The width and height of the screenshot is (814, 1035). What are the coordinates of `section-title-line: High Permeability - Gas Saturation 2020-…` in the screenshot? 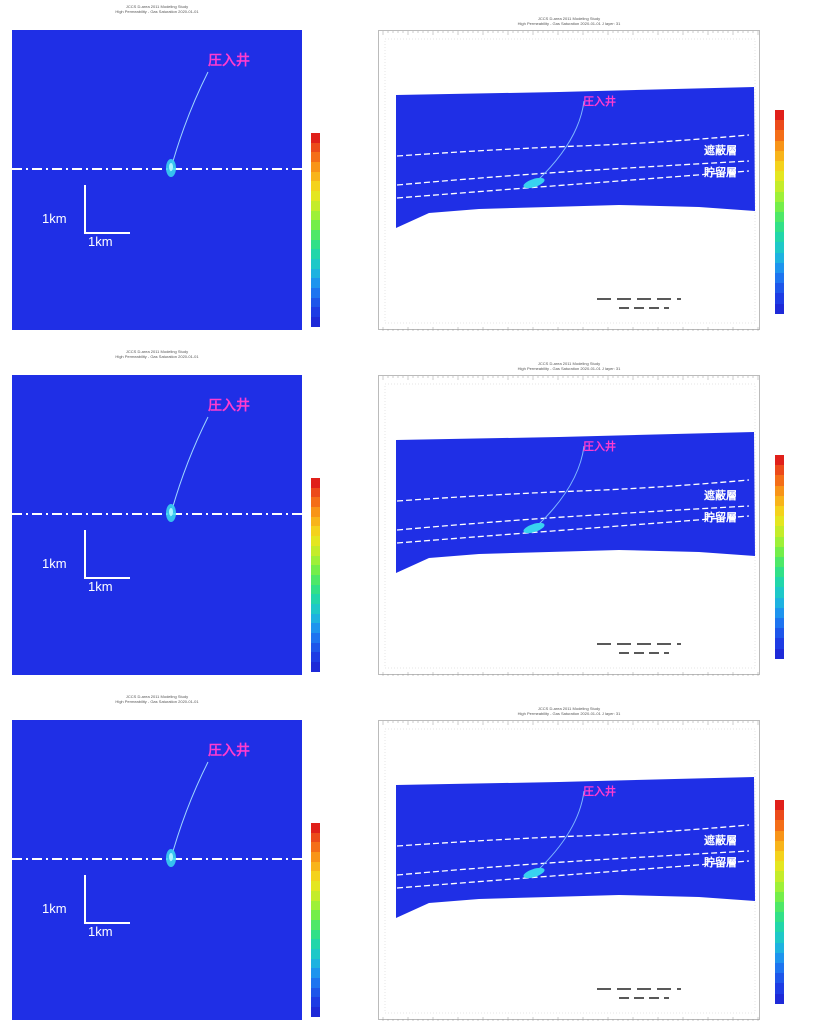 It's located at (569, 23).